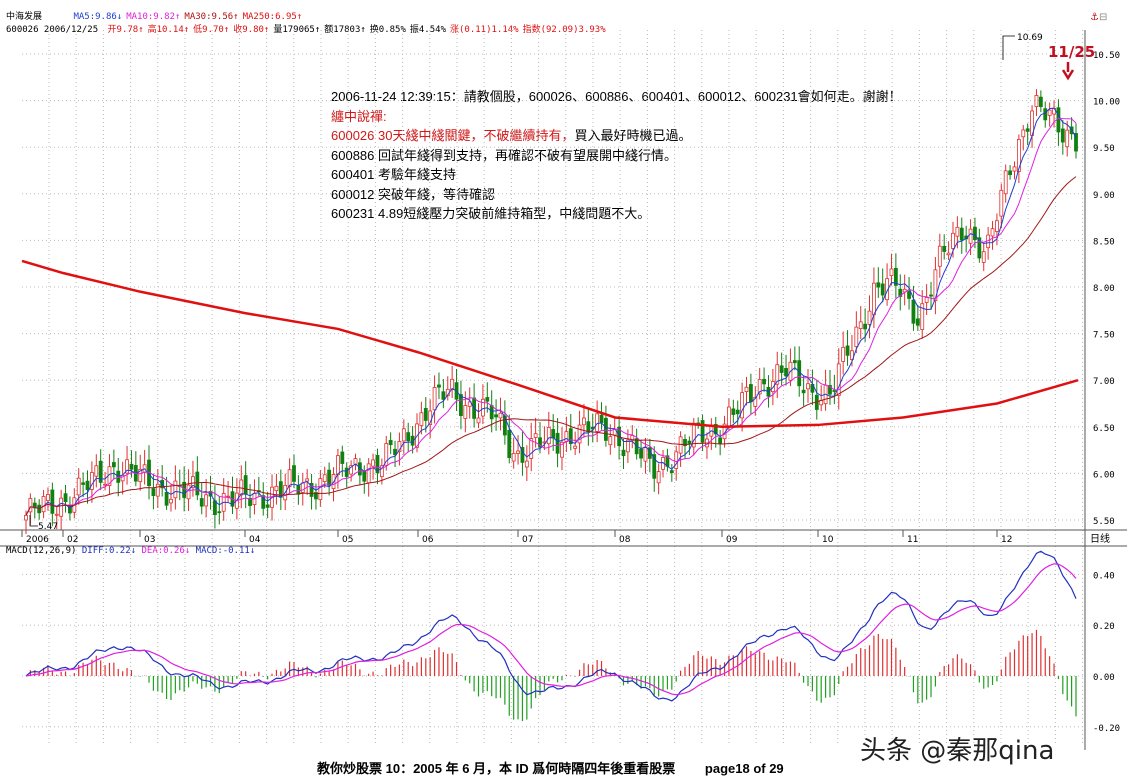  Describe the element at coordinates (1106, 729) in the screenshot. I see `macd-y-tick-label: -0.20` at that location.